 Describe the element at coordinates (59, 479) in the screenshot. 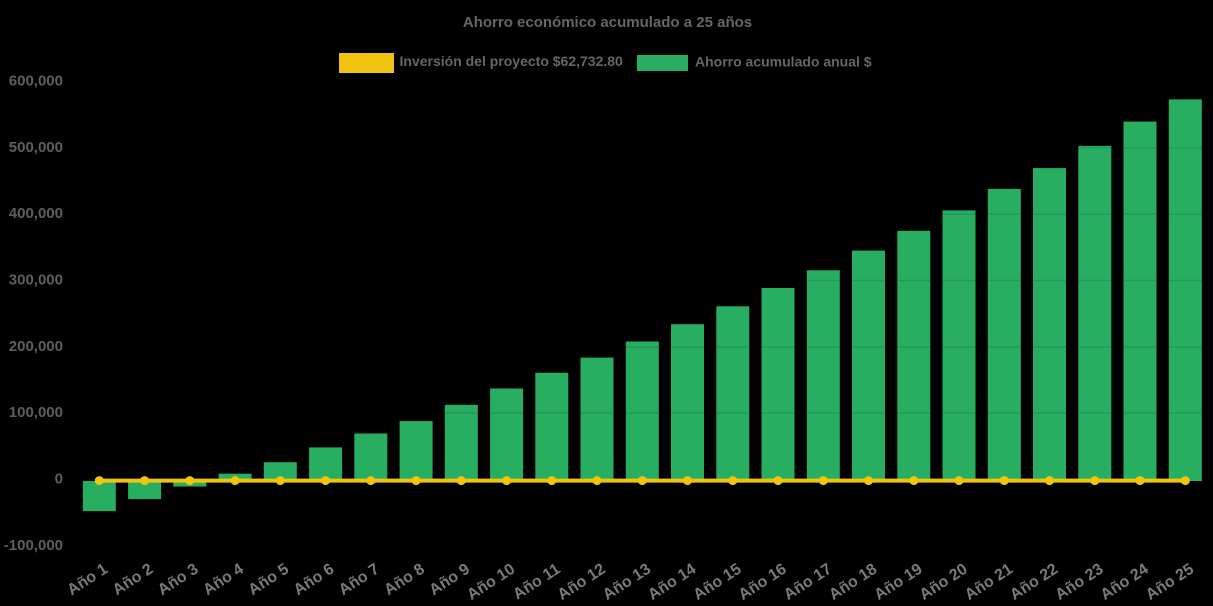

I see `svg-text: 0` at that location.